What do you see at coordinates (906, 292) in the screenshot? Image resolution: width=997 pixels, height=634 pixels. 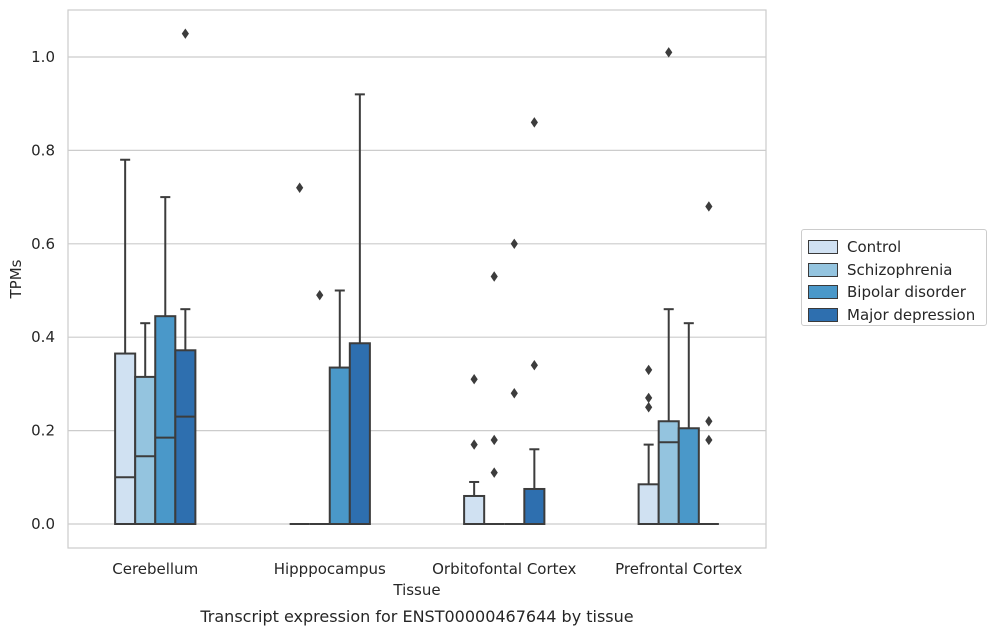 I see `legend-label: Bipolar disorder` at bounding box center [906, 292].